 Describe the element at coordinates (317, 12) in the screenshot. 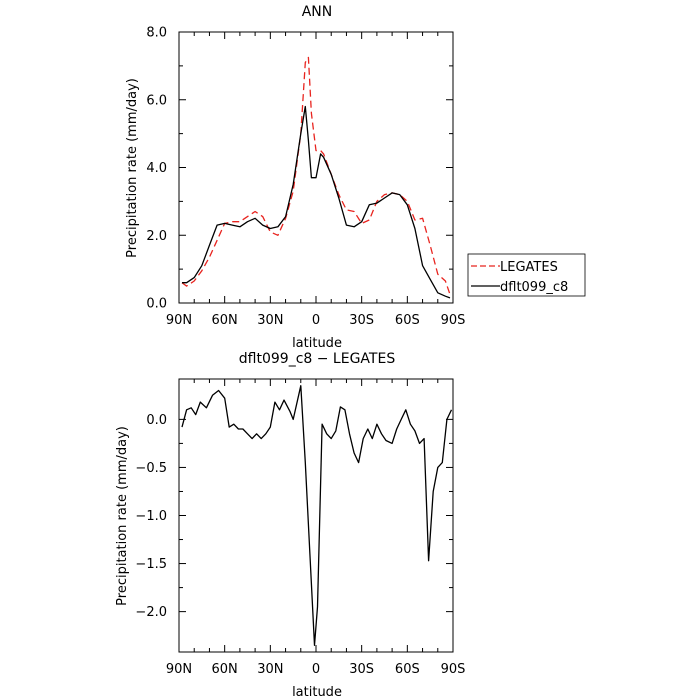

I see `top-chart-title: ANN` at that location.